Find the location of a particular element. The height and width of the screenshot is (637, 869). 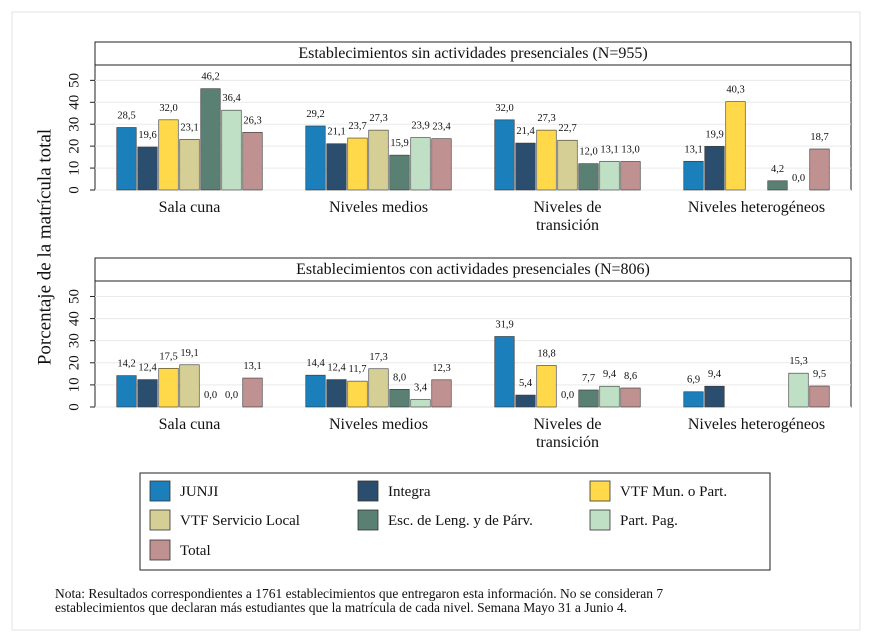

y-tick-label: 40 is located at coordinates (74, 102).